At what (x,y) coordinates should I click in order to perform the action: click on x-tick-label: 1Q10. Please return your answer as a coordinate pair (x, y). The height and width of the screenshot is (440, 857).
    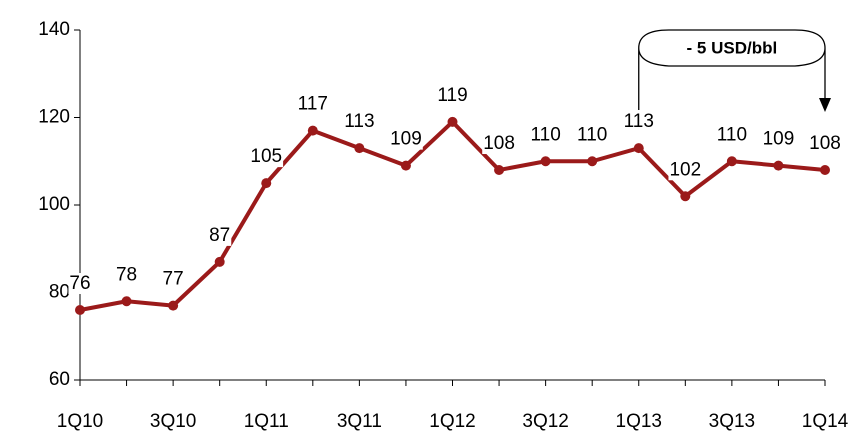
    Looking at the image, I should click on (80, 421).